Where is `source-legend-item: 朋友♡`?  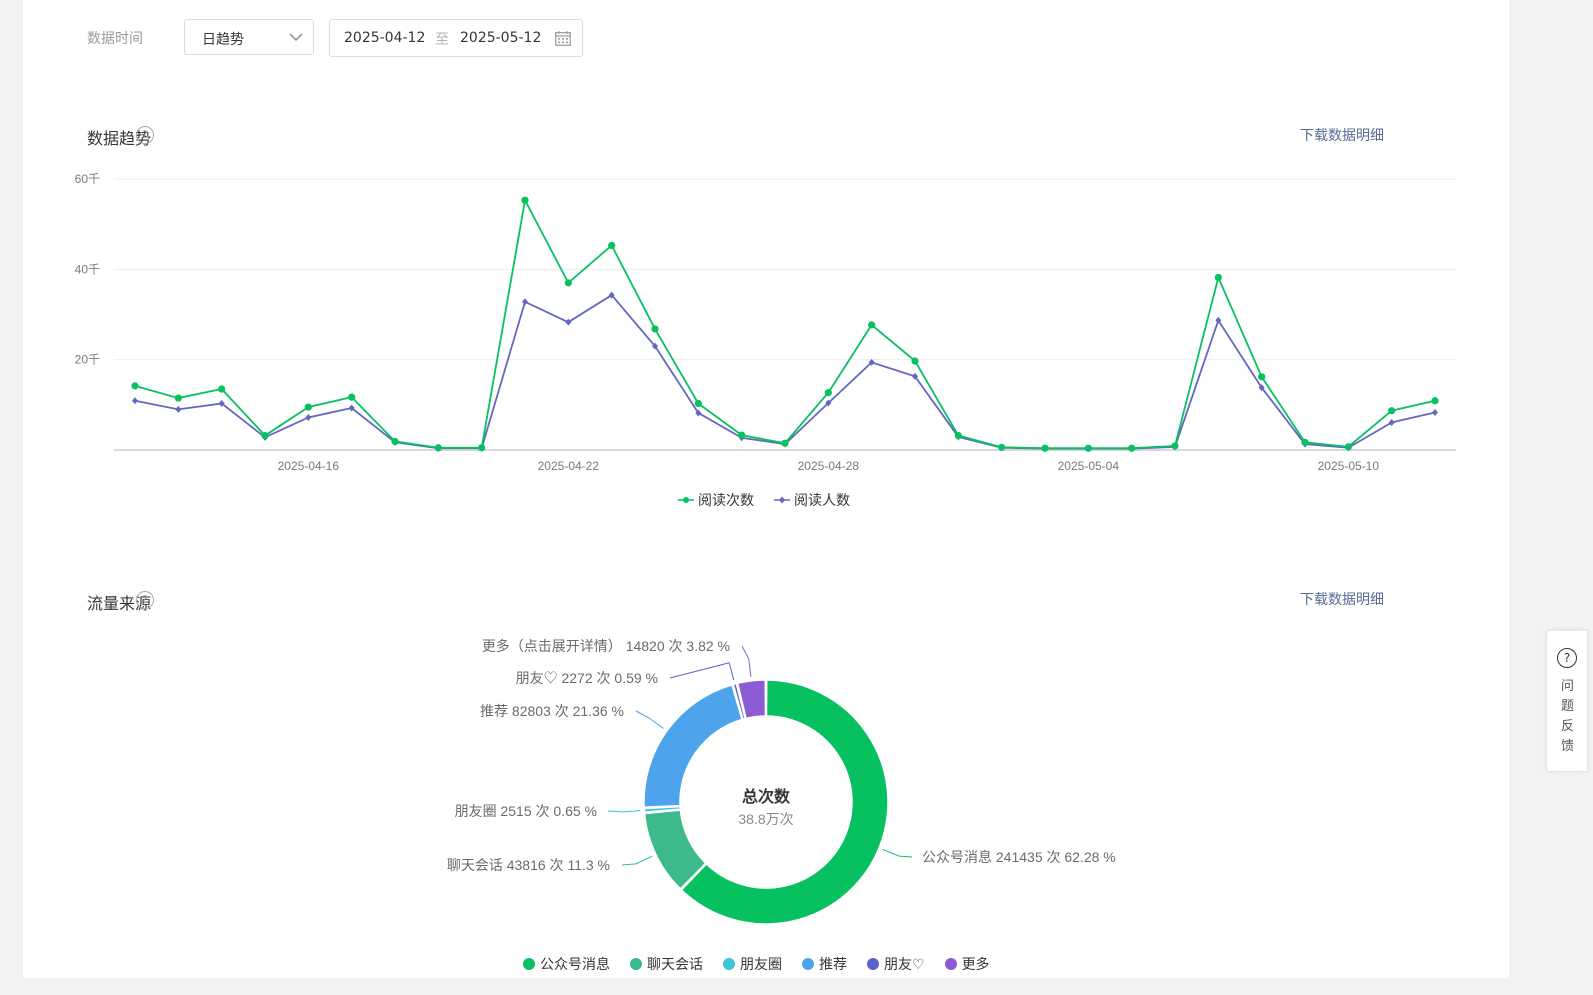
source-legend-item: 朋友♡ is located at coordinates (896, 964).